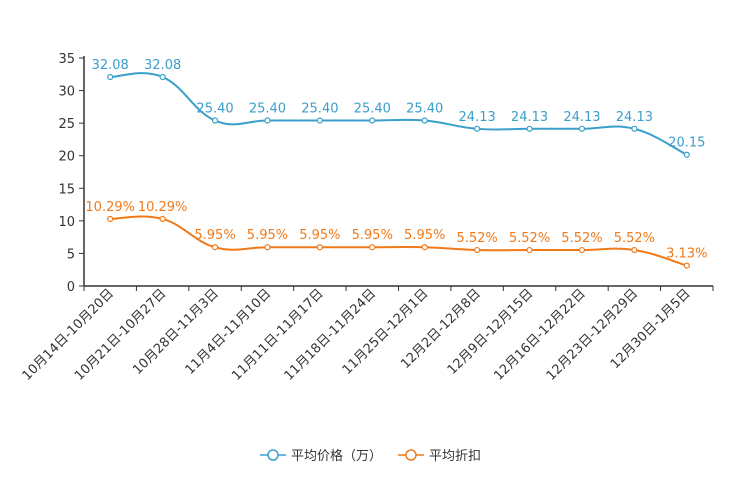  I want to click on data-label: 20.15, so click(686, 143).